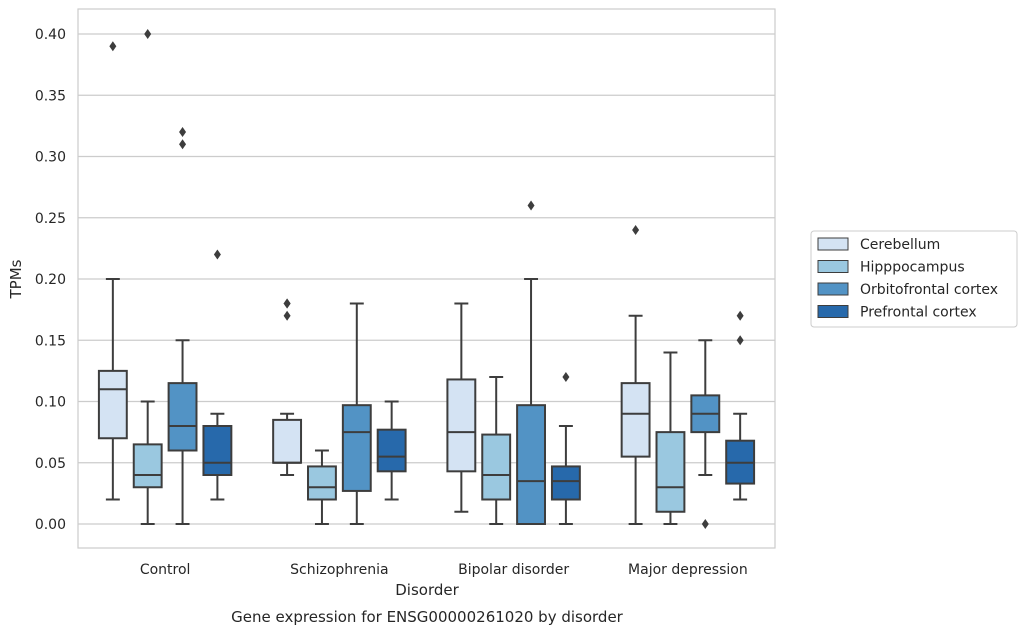 This screenshot has width=1028, height=634. Describe the element at coordinates (16, 279) in the screenshot. I see `y-axis-title: TPMs` at that location.